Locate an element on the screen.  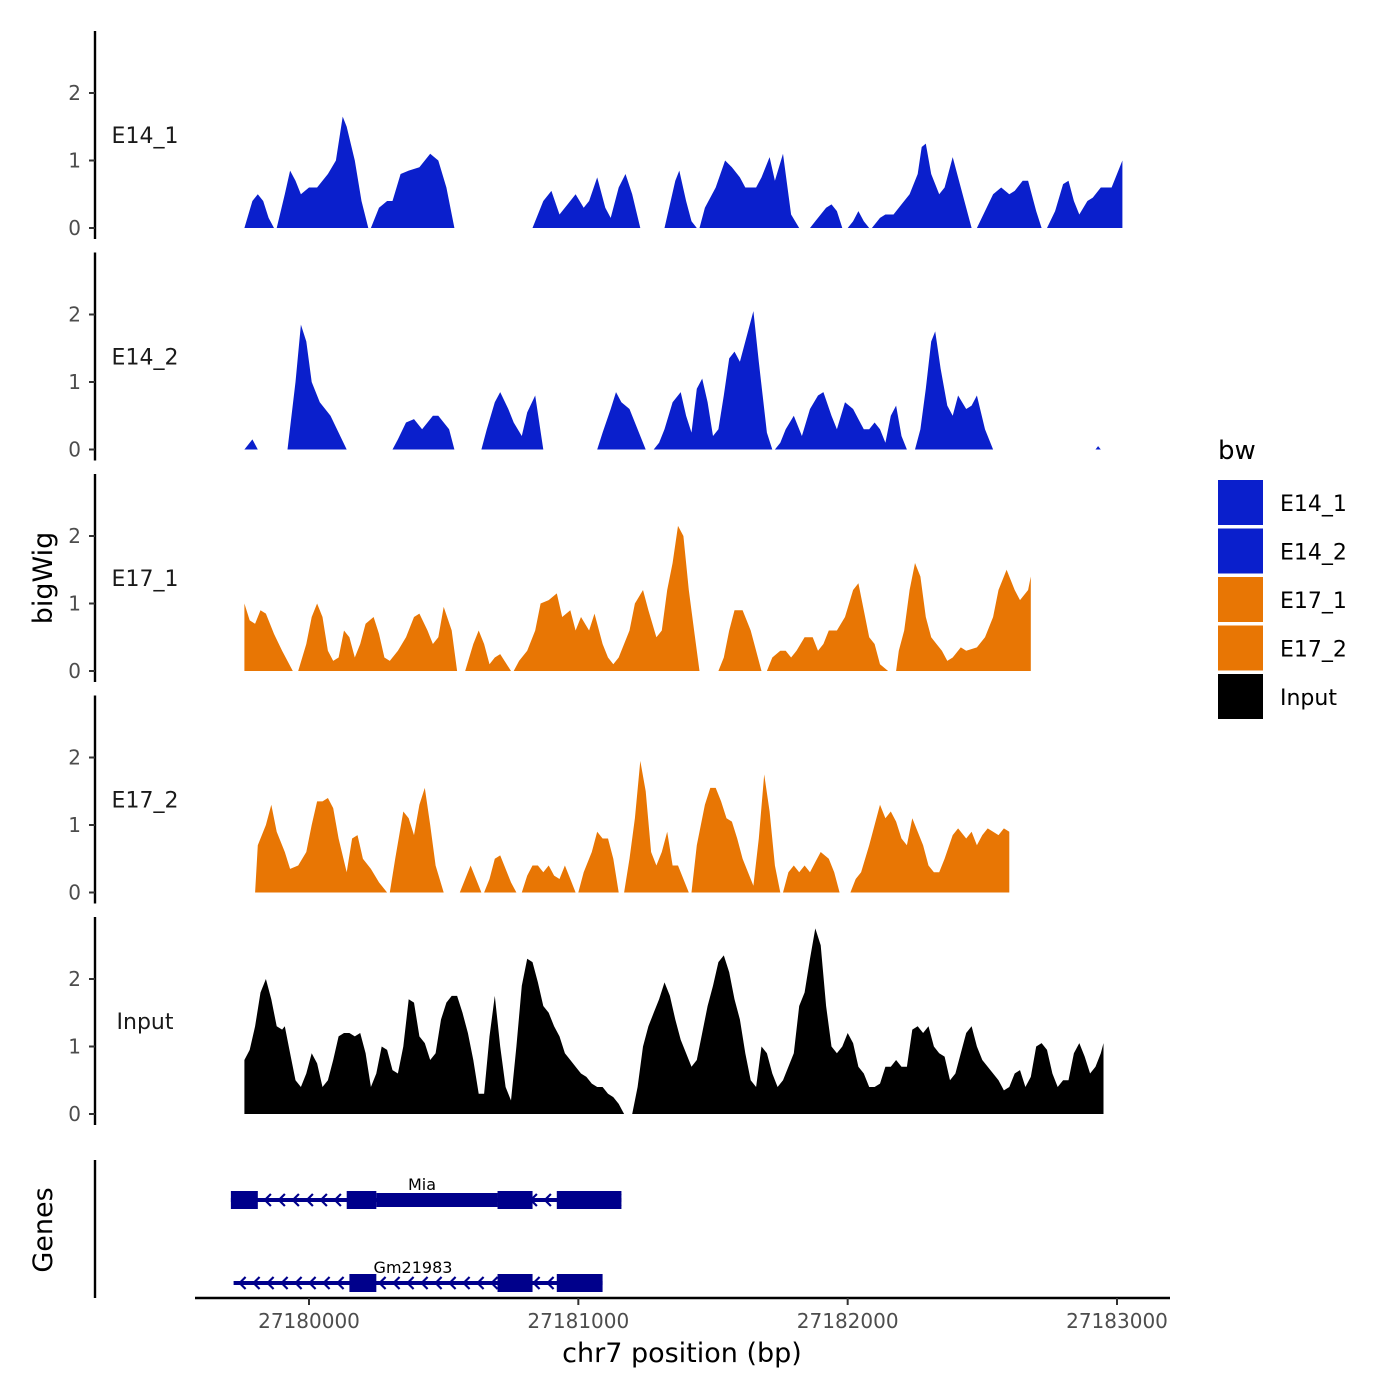
legend-label-E14_1: E14_1 is located at coordinates (1313, 504).